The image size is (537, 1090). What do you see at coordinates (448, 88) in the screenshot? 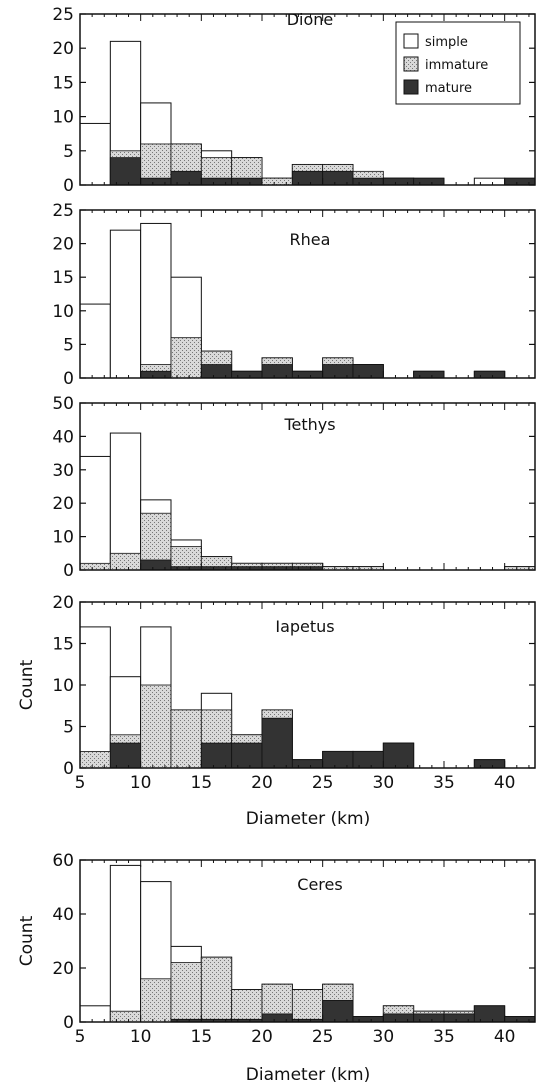
I see `legend-label-mature: mature` at bounding box center [448, 88].